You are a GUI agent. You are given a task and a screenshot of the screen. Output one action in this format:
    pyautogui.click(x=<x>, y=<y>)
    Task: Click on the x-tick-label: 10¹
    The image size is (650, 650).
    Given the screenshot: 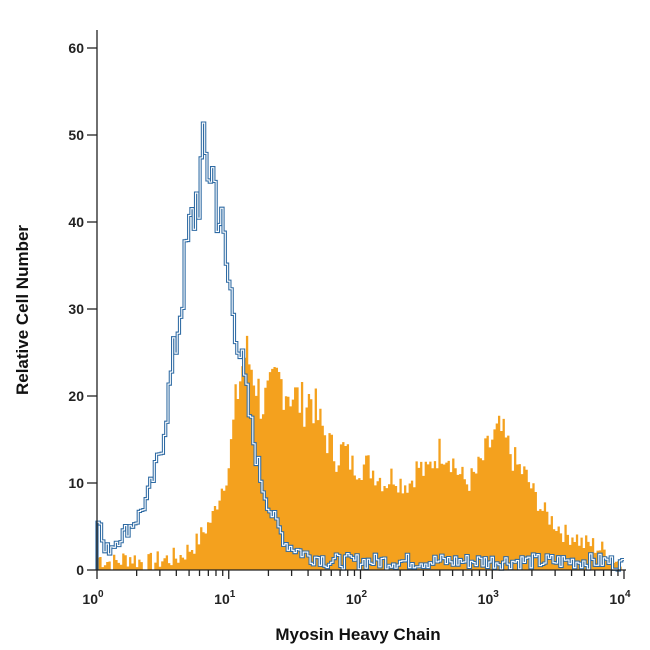 What is the action you would take?
    pyautogui.click(x=225, y=598)
    